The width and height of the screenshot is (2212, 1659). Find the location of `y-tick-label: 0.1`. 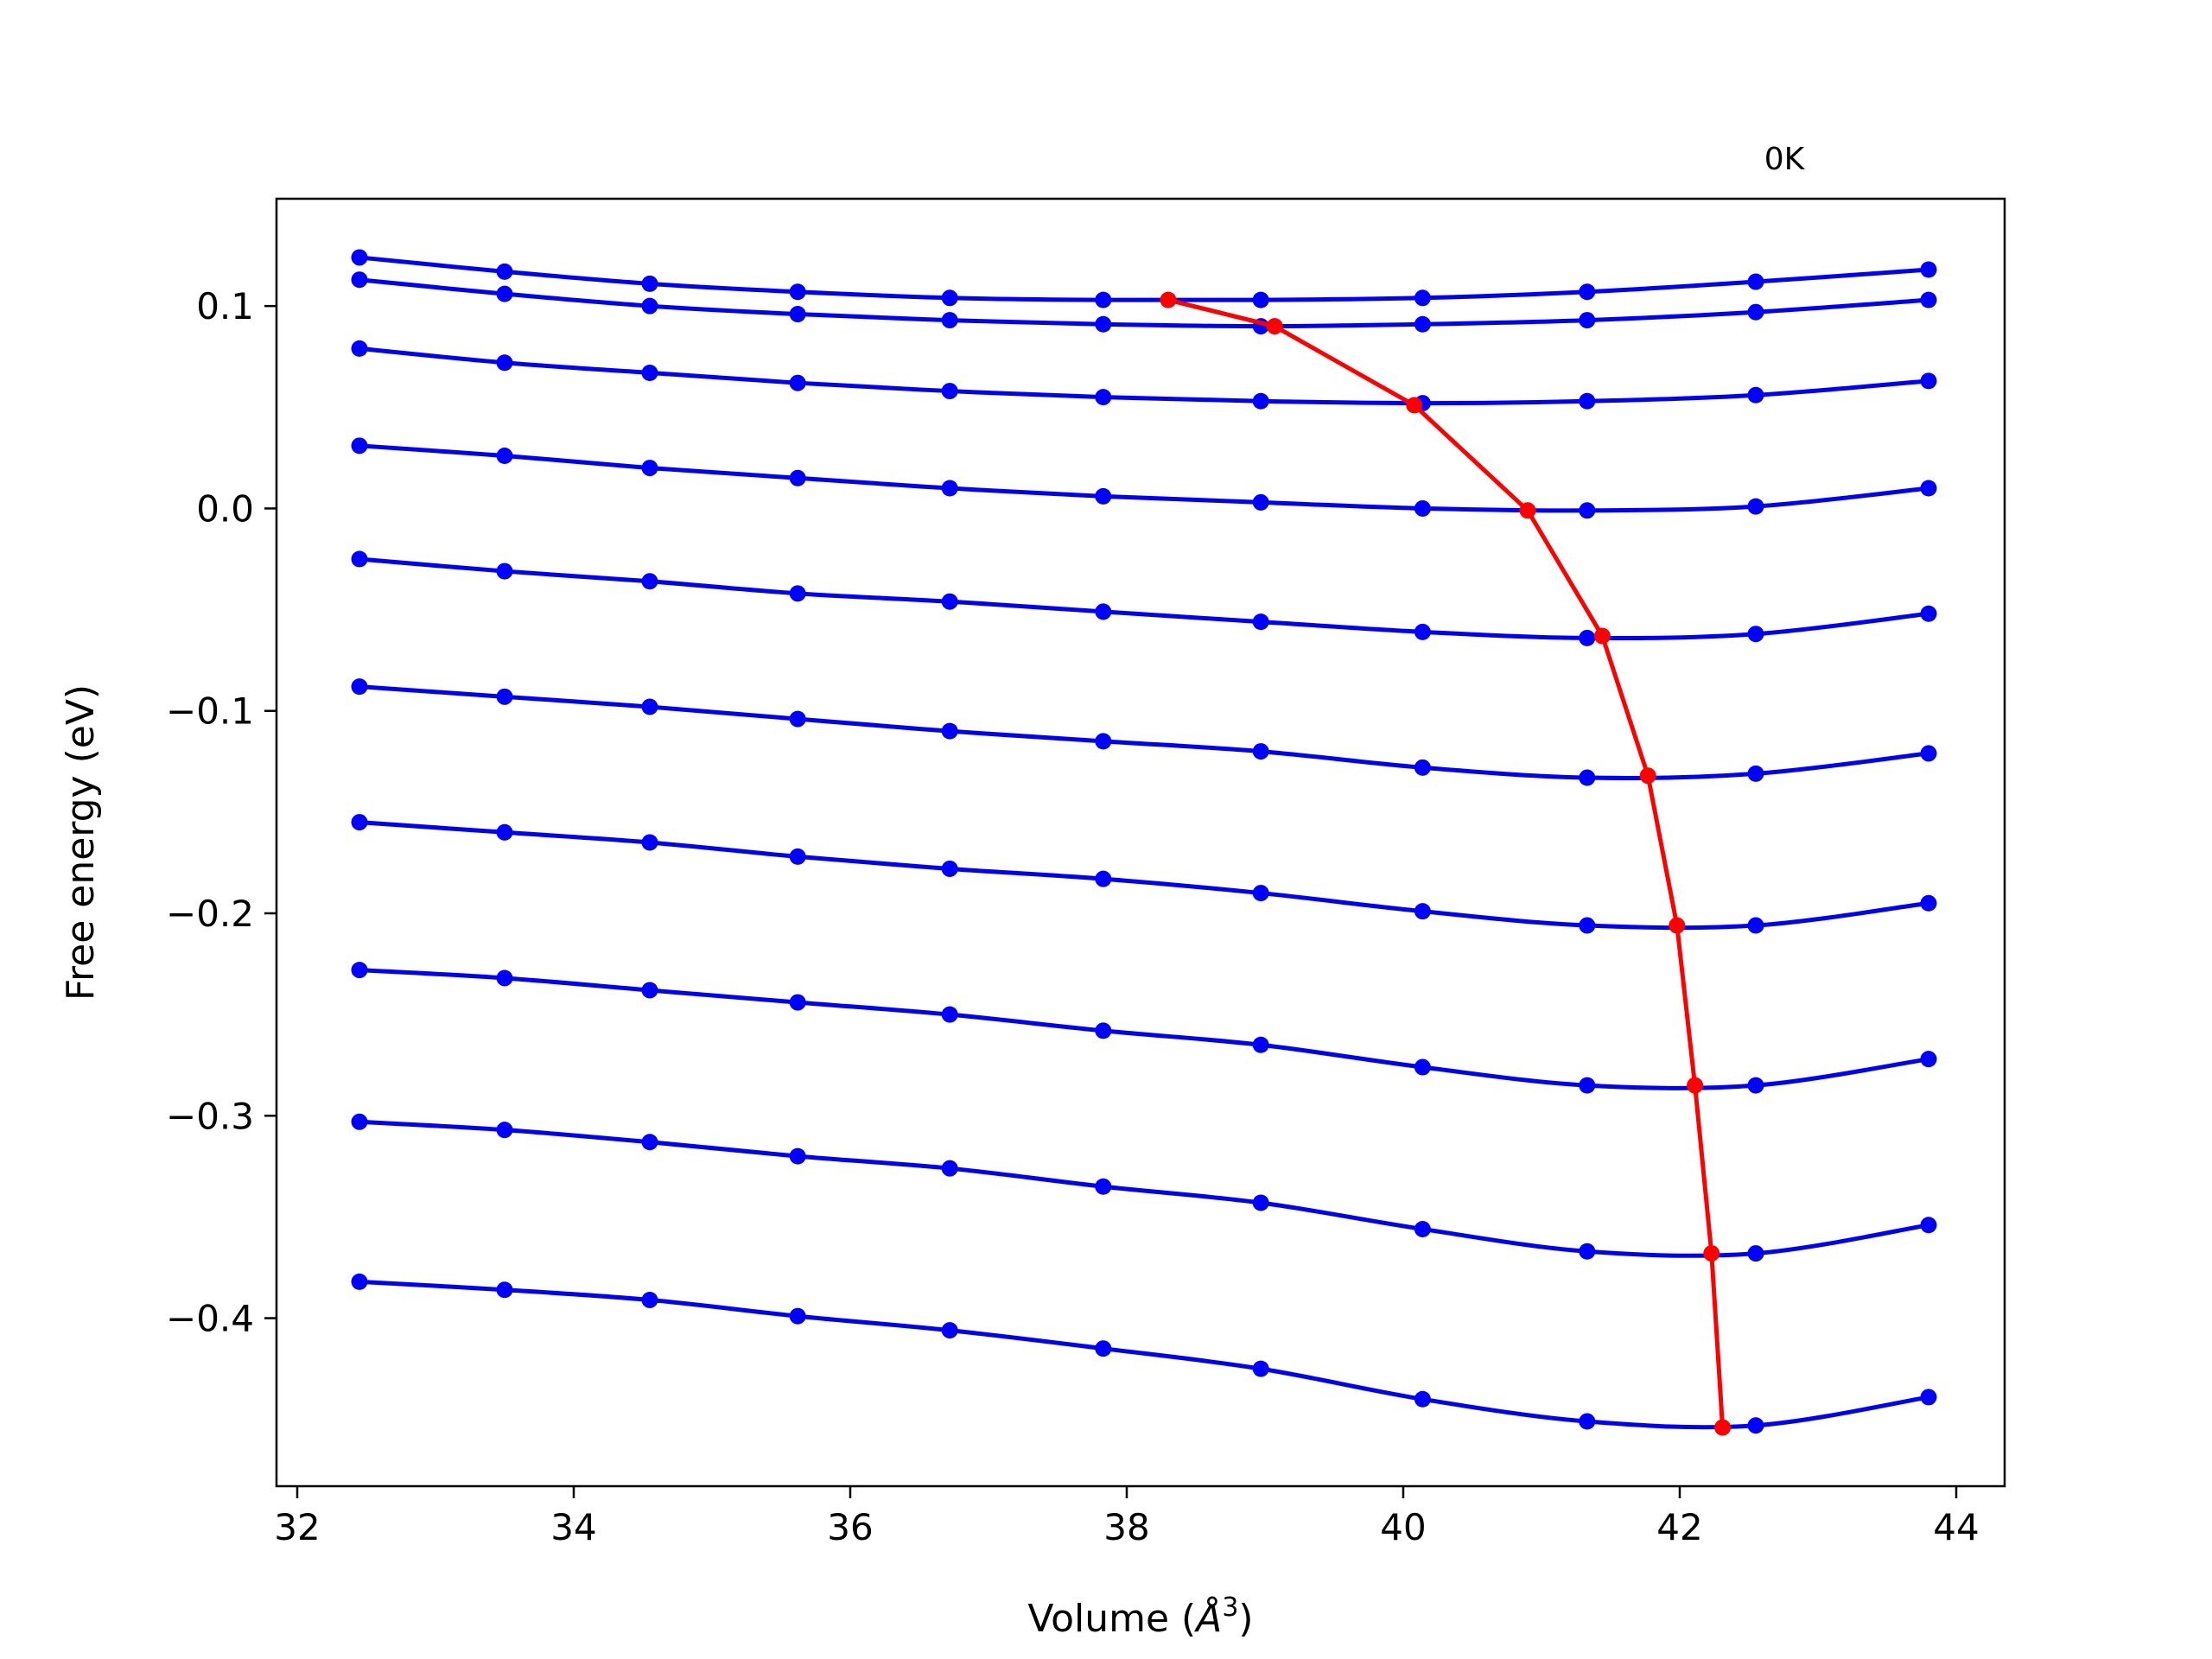

y-tick-label: 0.1 is located at coordinates (225, 306).